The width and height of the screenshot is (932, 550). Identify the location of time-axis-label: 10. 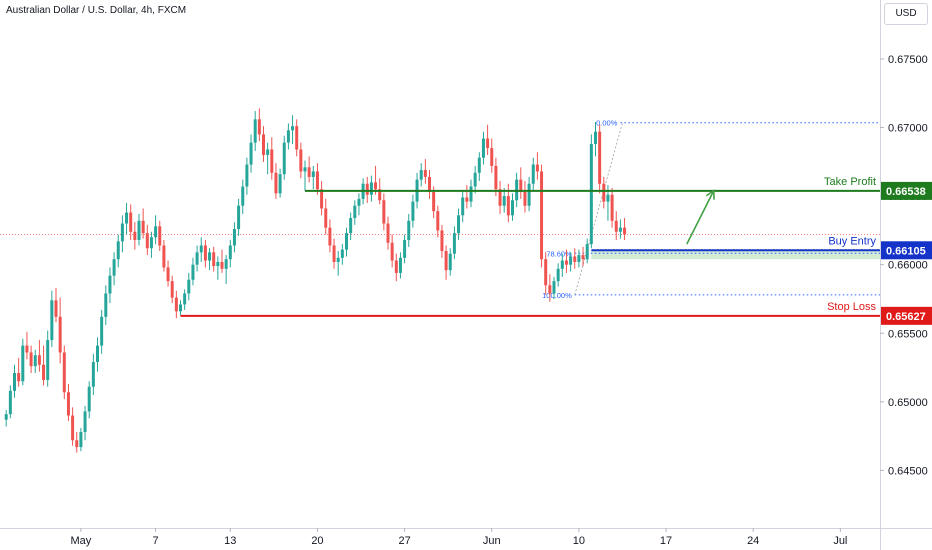
(579, 541).